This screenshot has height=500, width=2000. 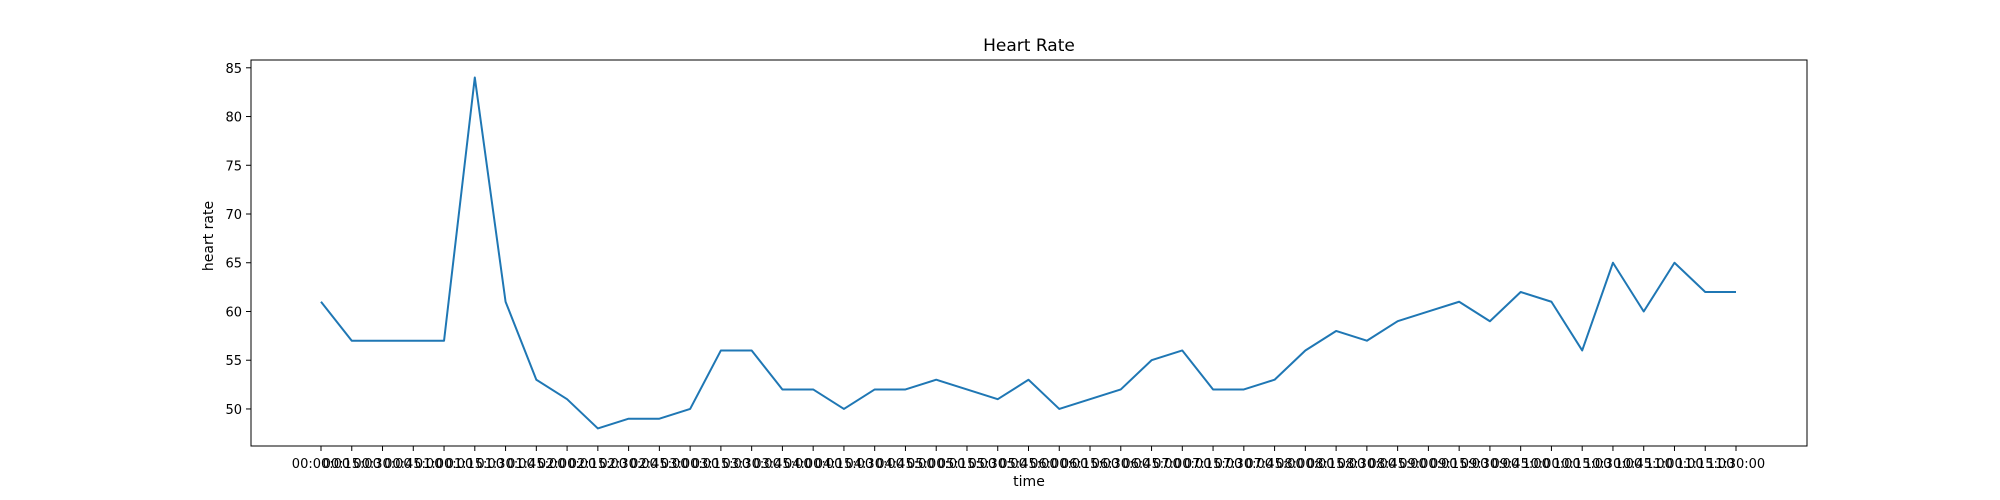 What do you see at coordinates (1182, 464) in the screenshot?
I see `x-tick-label: 07:00:00` at bounding box center [1182, 464].